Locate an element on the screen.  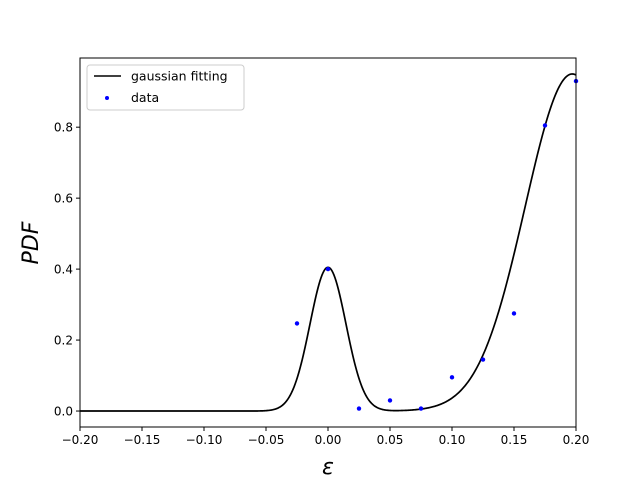
x-axis-ticks: −0.20 −0.15 −0.10 −0.05 0.00 0.05 0.10 0.15 0.20 is located at coordinates (326, 437).